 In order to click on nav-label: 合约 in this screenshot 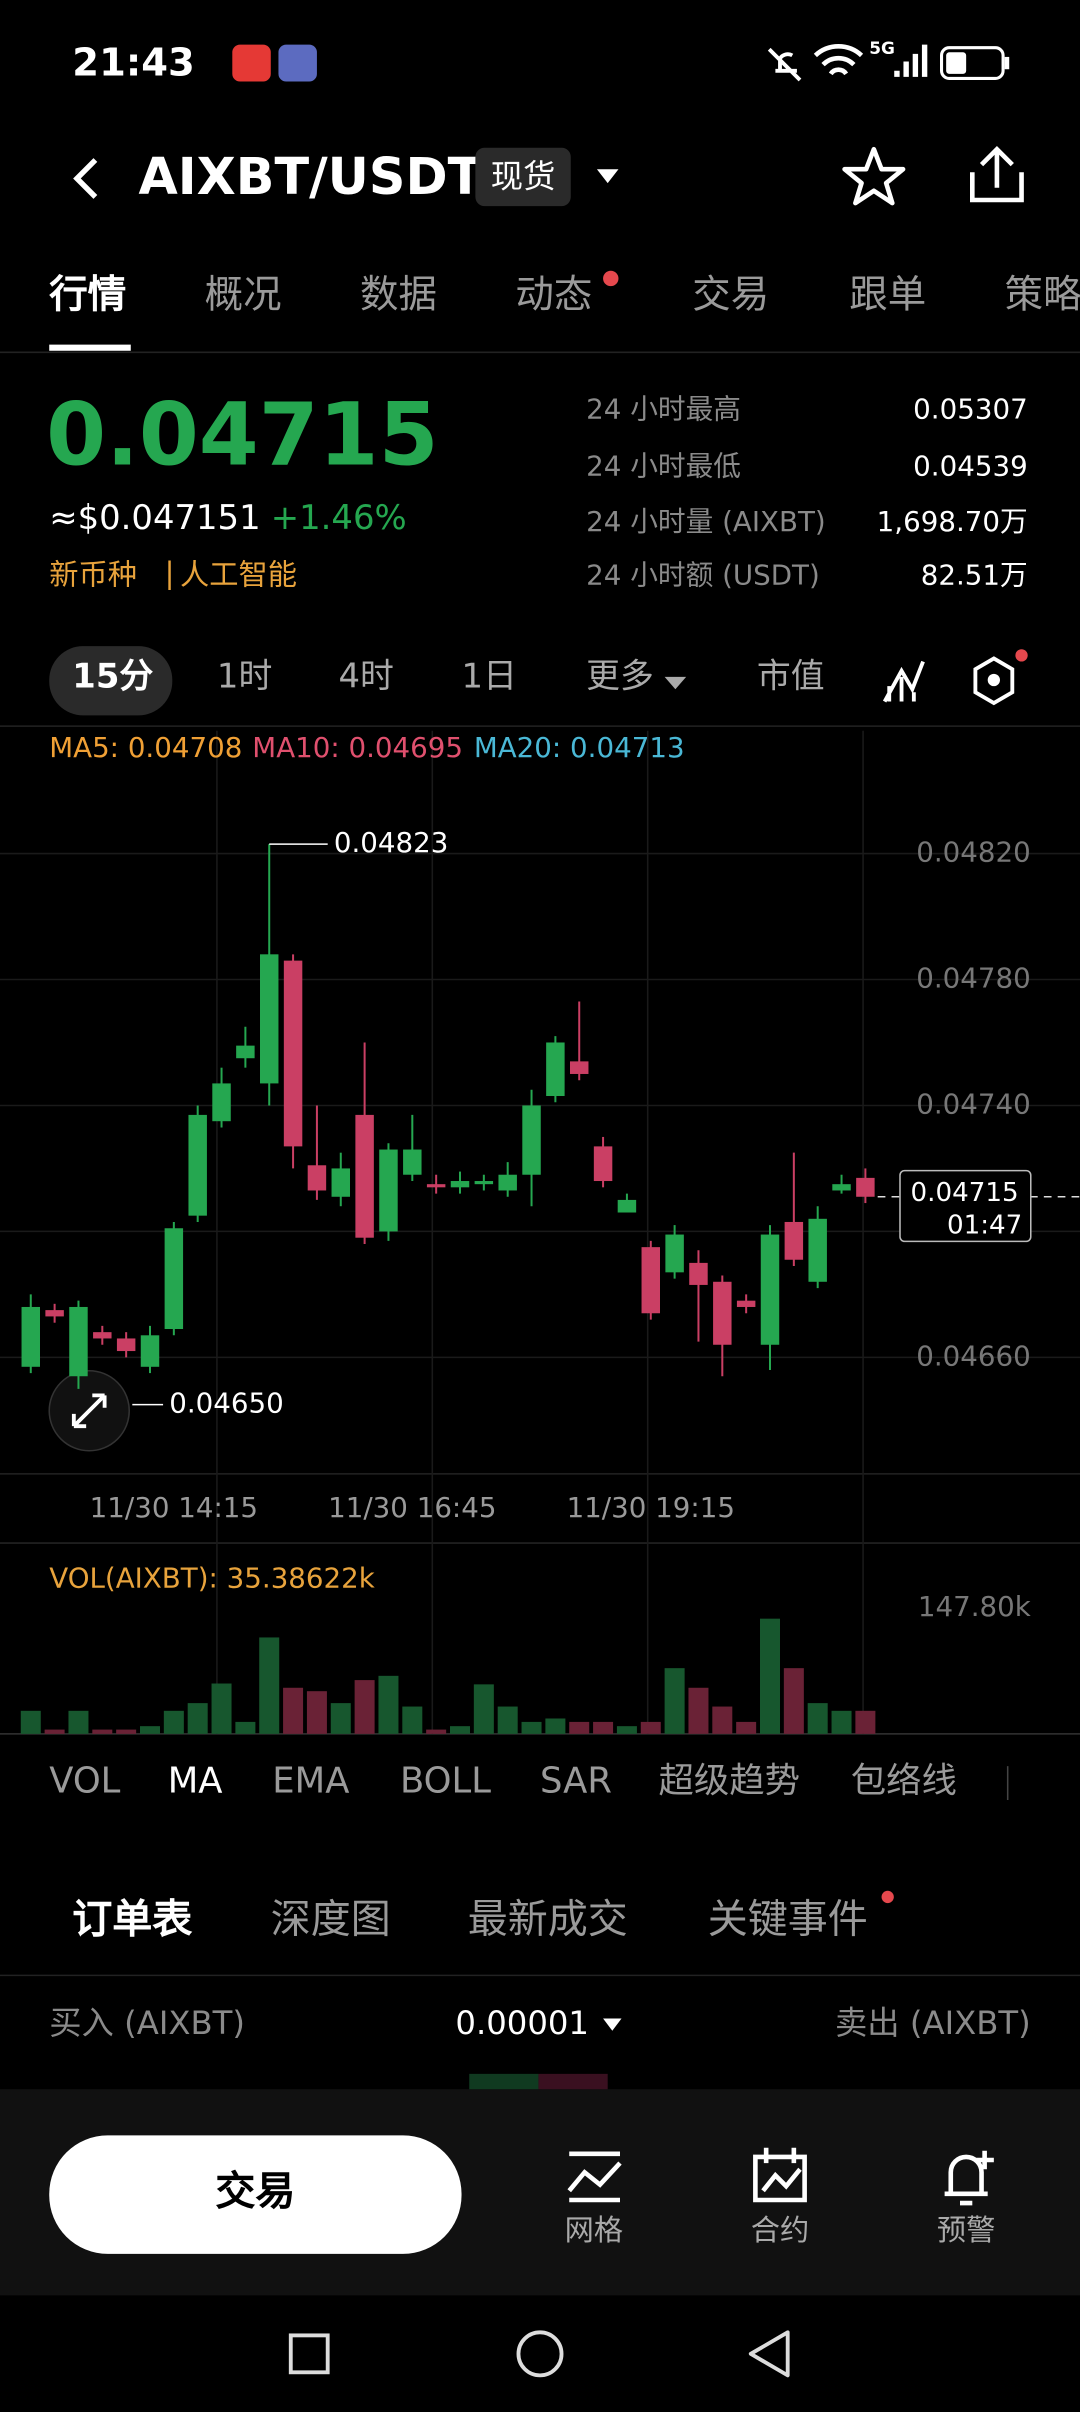, I will do `click(780, 2230)`.